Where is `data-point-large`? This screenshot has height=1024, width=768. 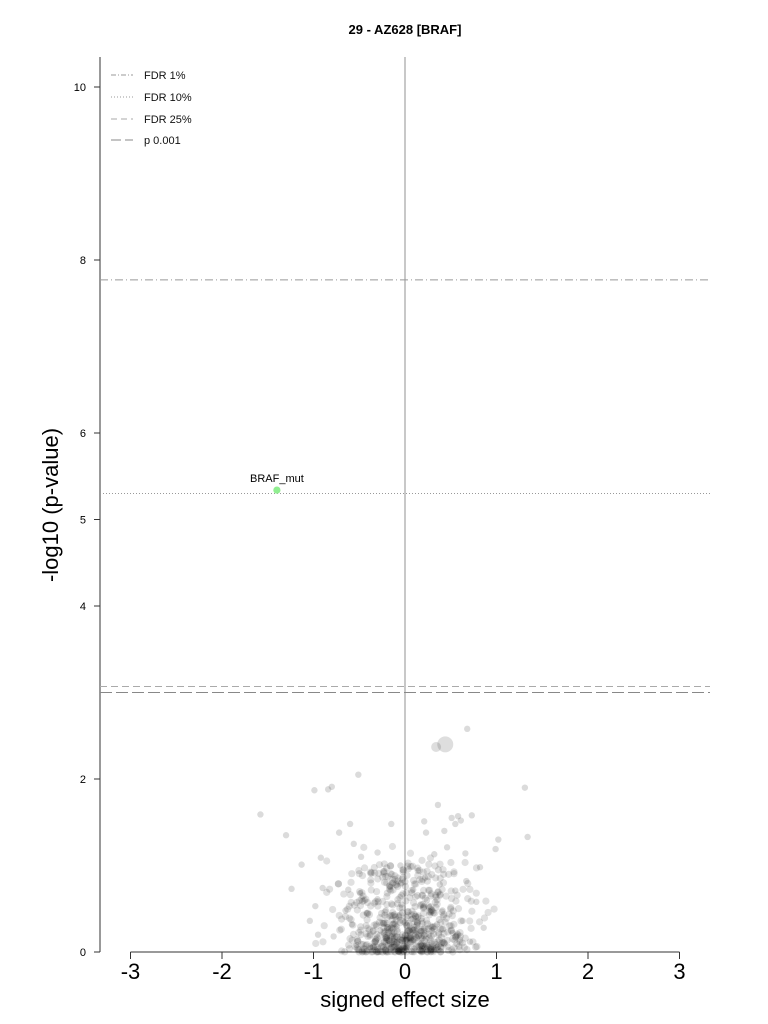 data-point-large is located at coordinates (445, 744).